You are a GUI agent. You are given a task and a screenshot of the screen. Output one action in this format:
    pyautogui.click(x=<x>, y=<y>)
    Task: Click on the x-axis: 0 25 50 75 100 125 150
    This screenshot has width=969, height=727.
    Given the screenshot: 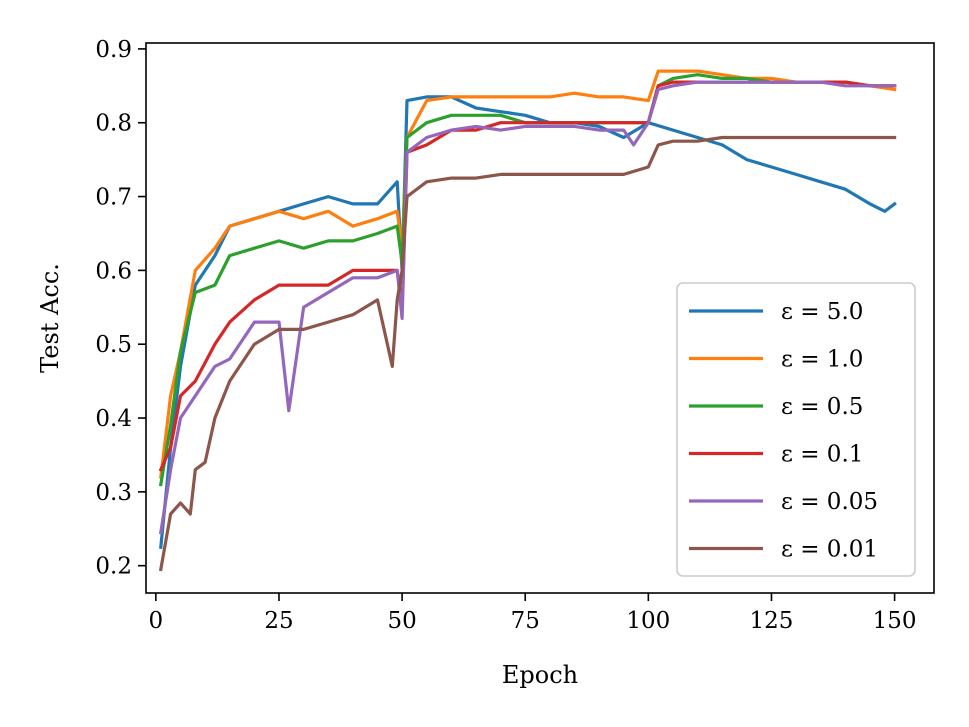 What is the action you would take?
    pyautogui.click(x=533, y=613)
    